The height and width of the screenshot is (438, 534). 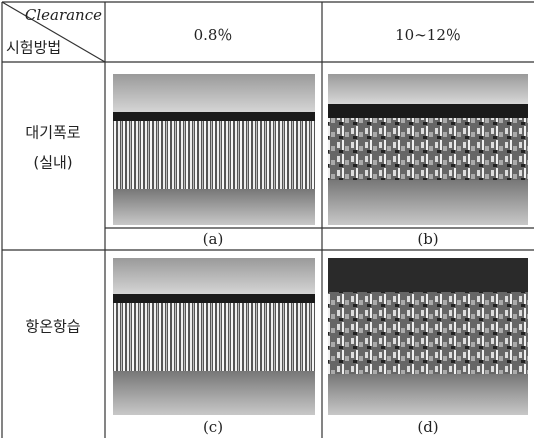 What do you see at coordinates (33, 48) in the screenshot?
I see `corner-bottom: 시험방법` at bounding box center [33, 48].